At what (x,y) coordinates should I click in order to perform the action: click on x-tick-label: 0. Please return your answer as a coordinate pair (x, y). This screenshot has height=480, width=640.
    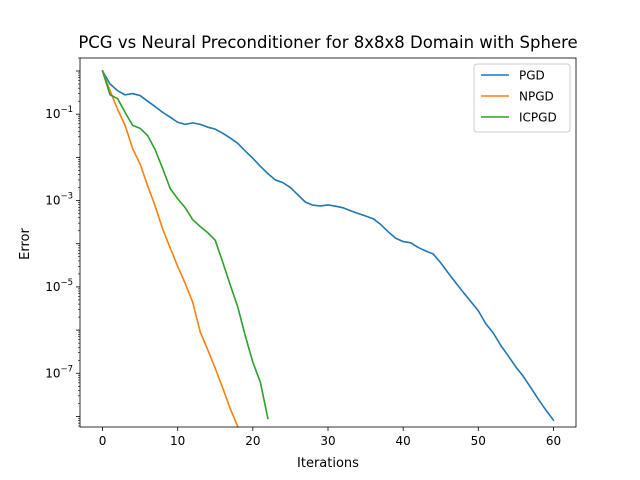
    Looking at the image, I should click on (103, 441).